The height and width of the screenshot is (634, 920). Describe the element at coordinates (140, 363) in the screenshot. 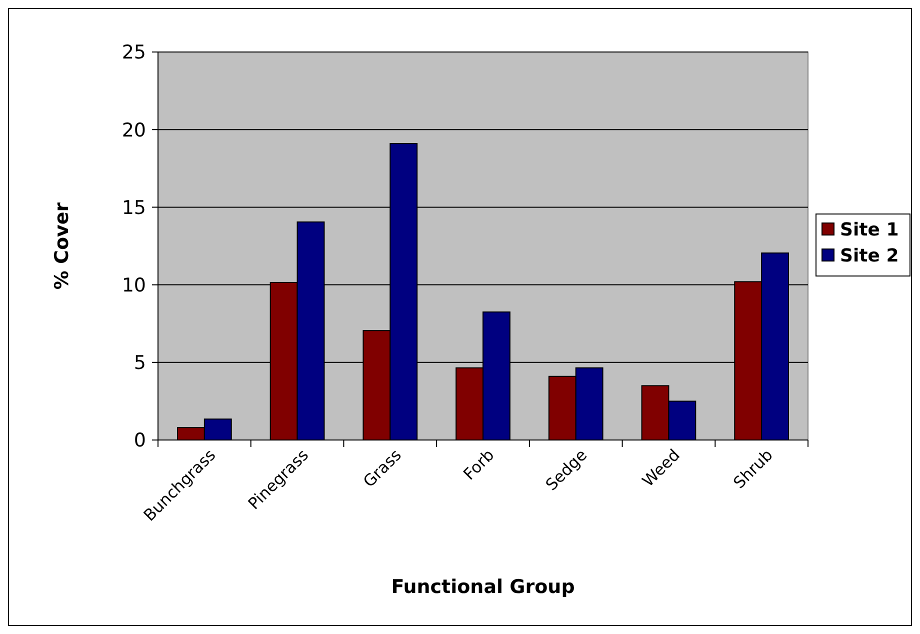

I see `y-tick-label: 5` at that location.